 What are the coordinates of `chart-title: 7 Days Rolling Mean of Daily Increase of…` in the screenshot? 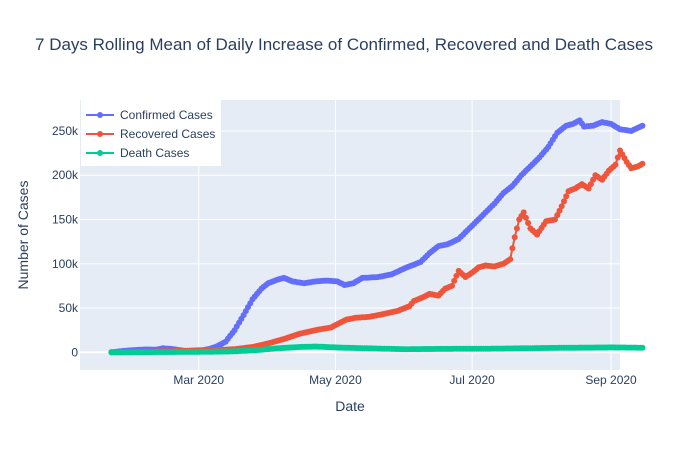 It's located at (344, 44).